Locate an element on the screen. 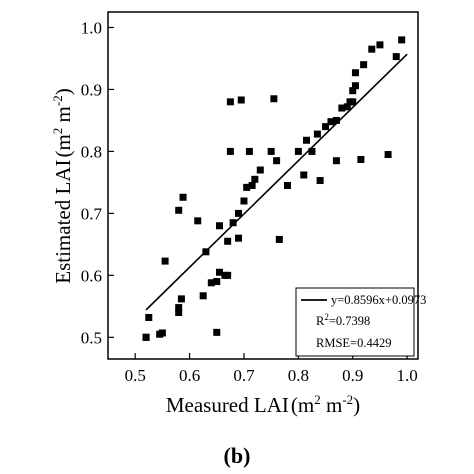  x-tick-label: 0.7 is located at coordinates (244, 375).